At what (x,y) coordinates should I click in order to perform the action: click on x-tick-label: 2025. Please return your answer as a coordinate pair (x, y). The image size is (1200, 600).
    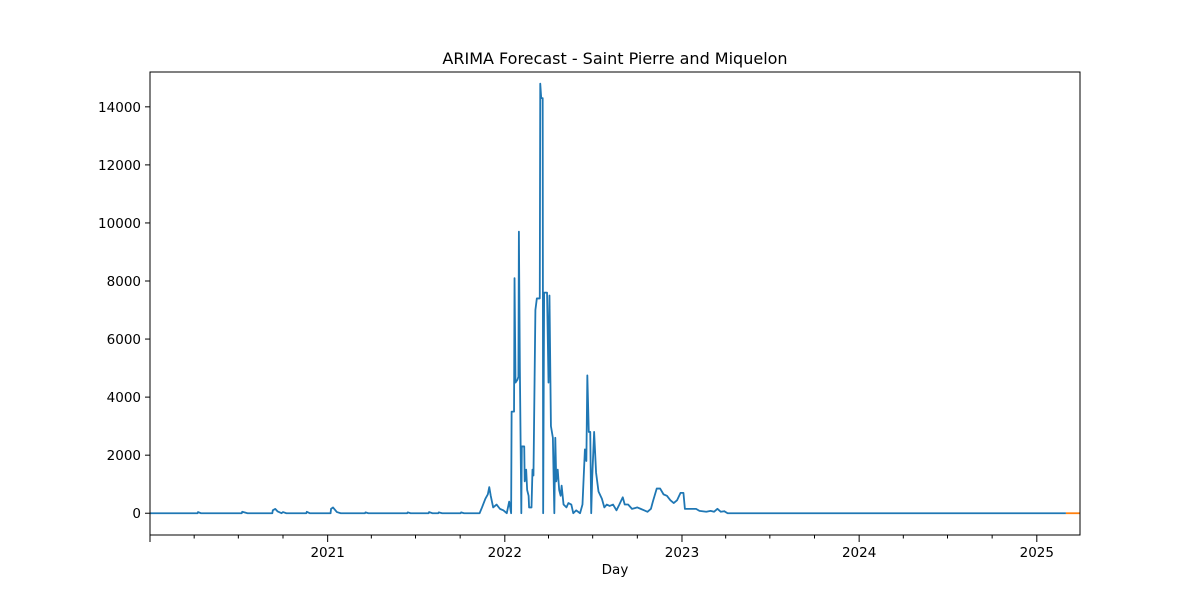
    Looking at the image, I should click on (1037, 553).